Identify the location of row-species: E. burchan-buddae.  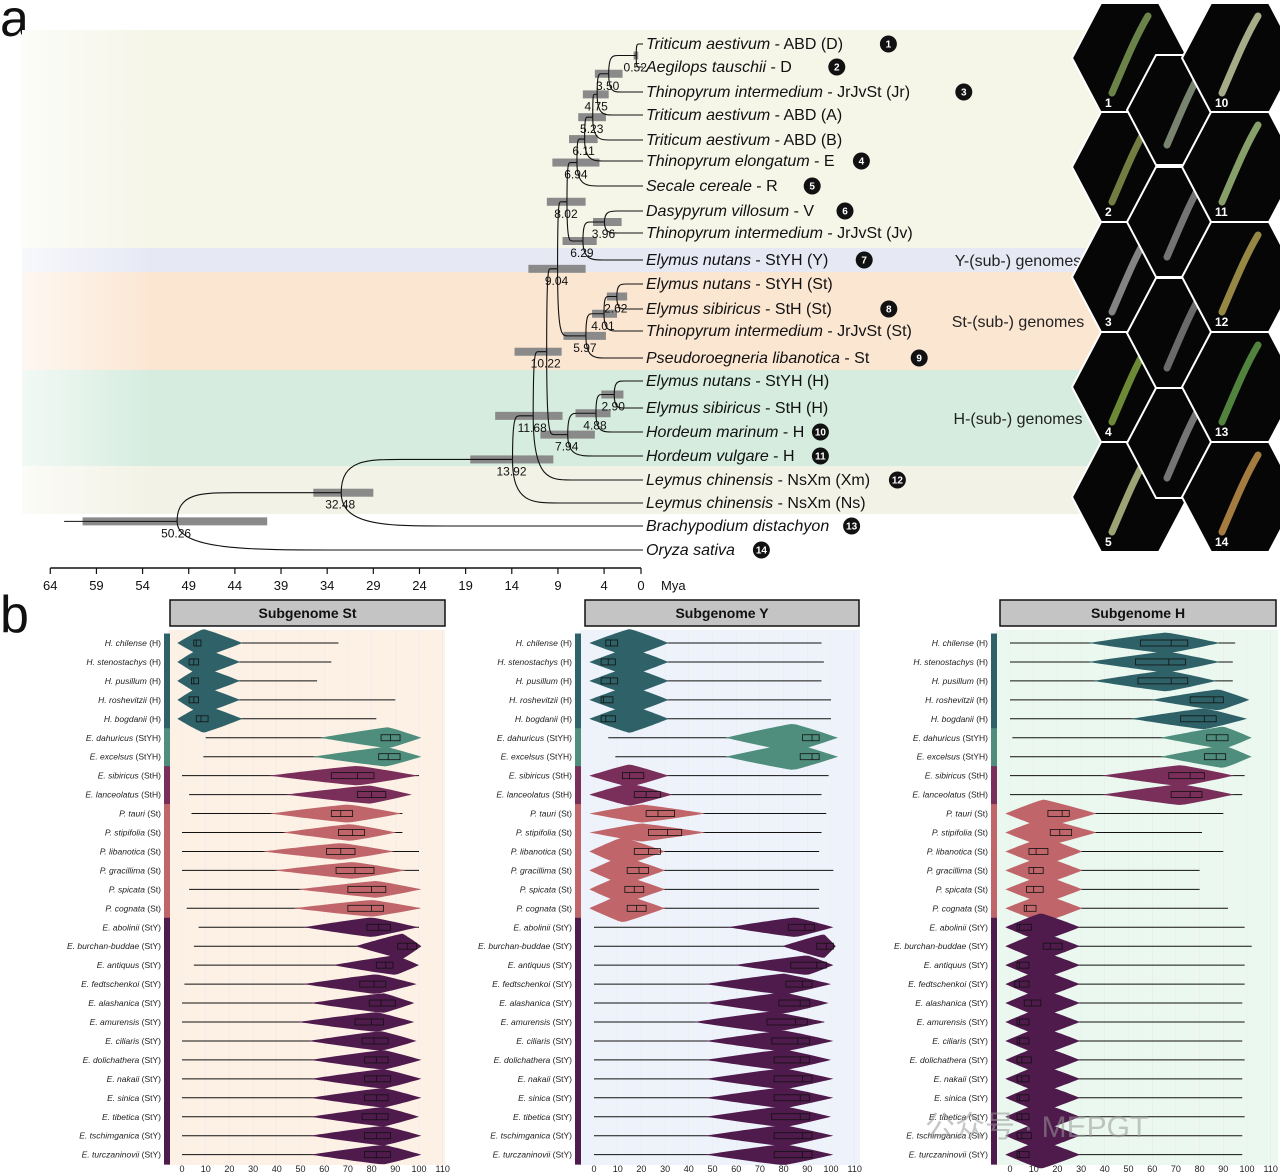
(103, 946).